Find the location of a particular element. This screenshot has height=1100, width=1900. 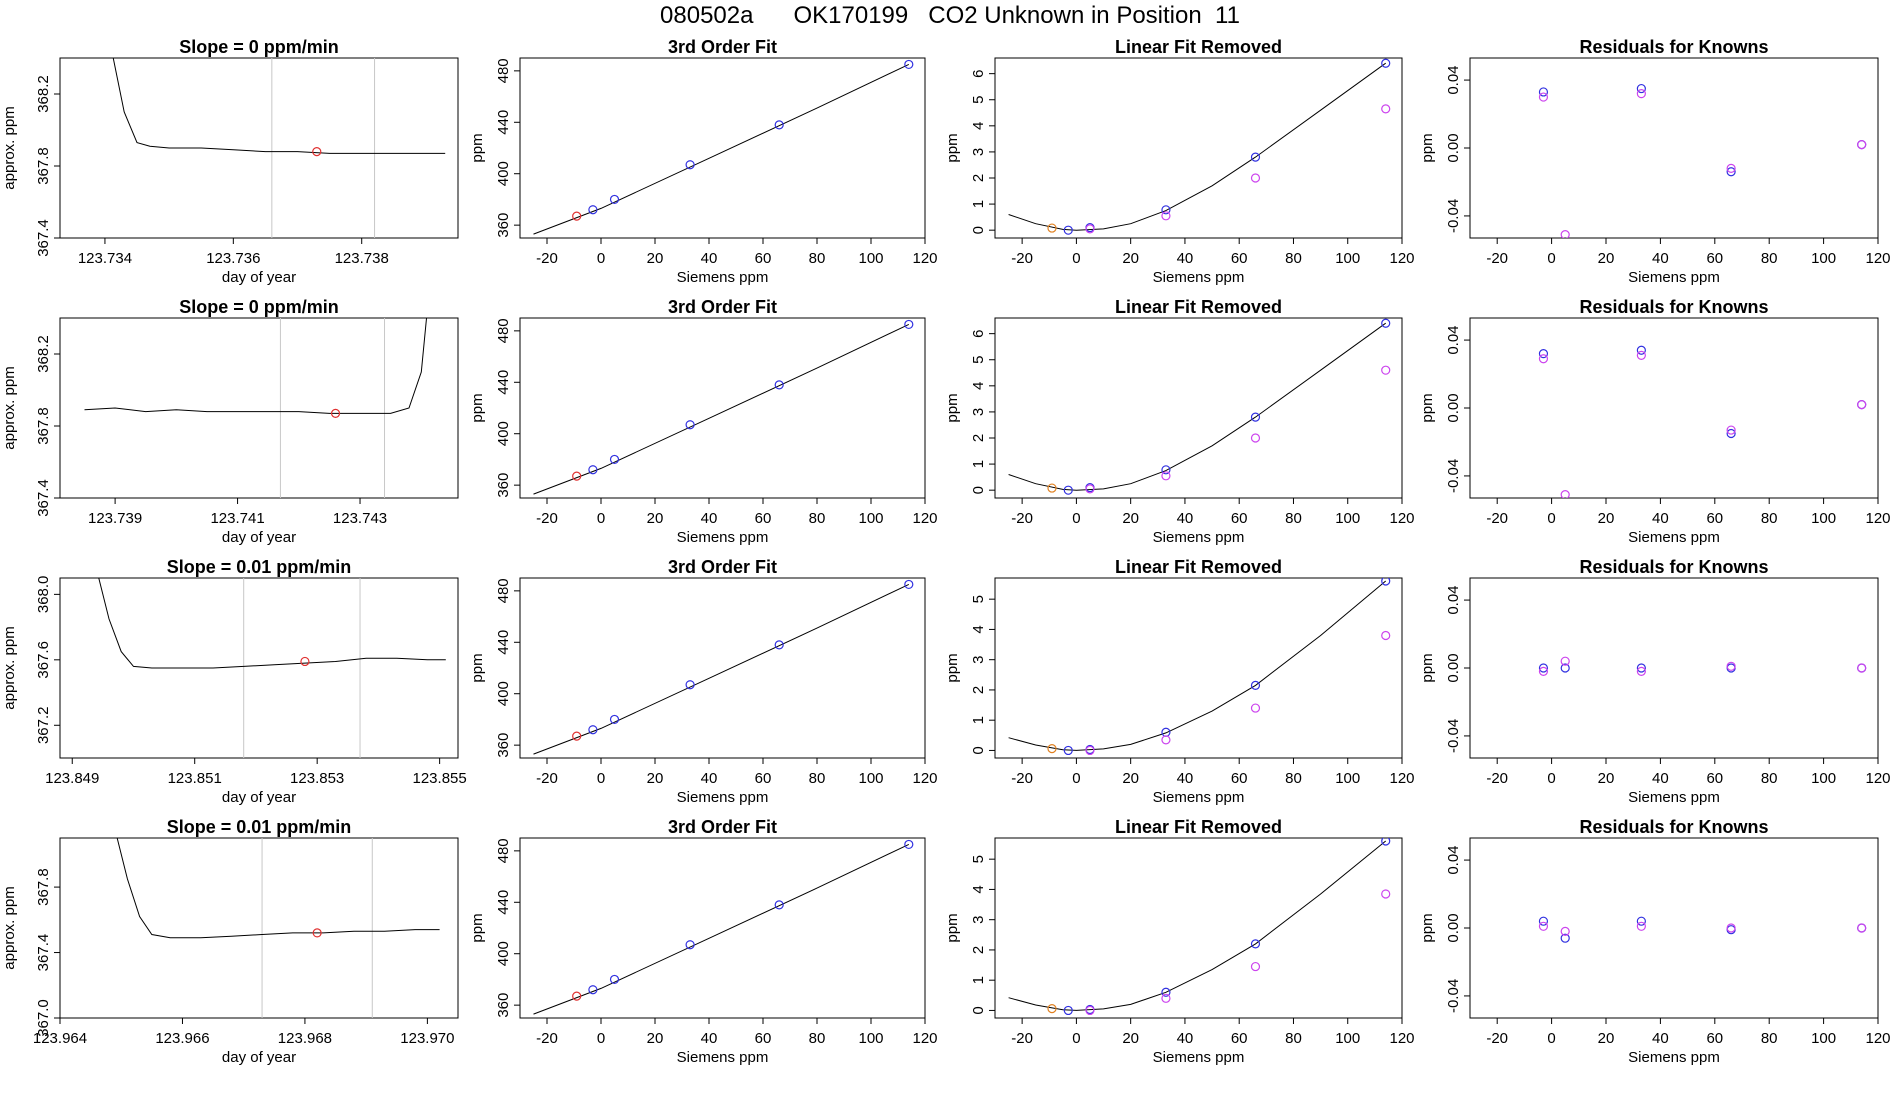

y-tick-label: 0.00 is located at coordinates (1453, 667).